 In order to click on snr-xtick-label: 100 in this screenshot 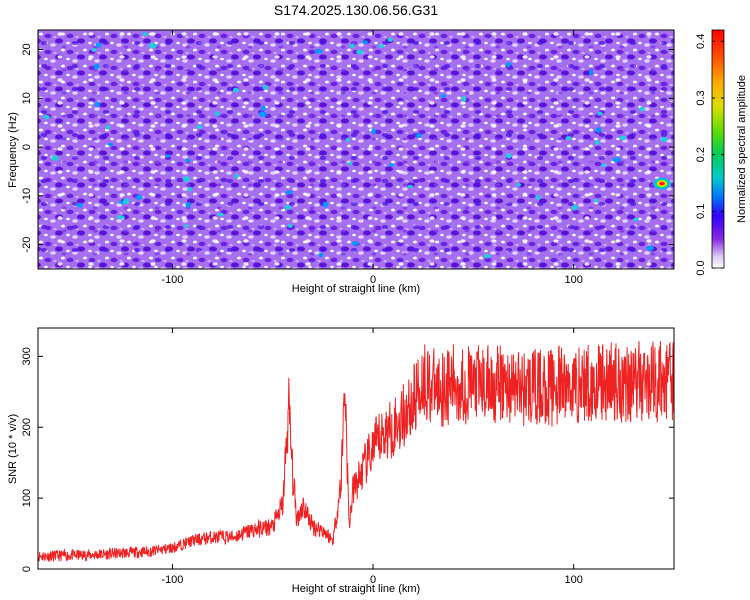, I will do `click(574, 580)`.